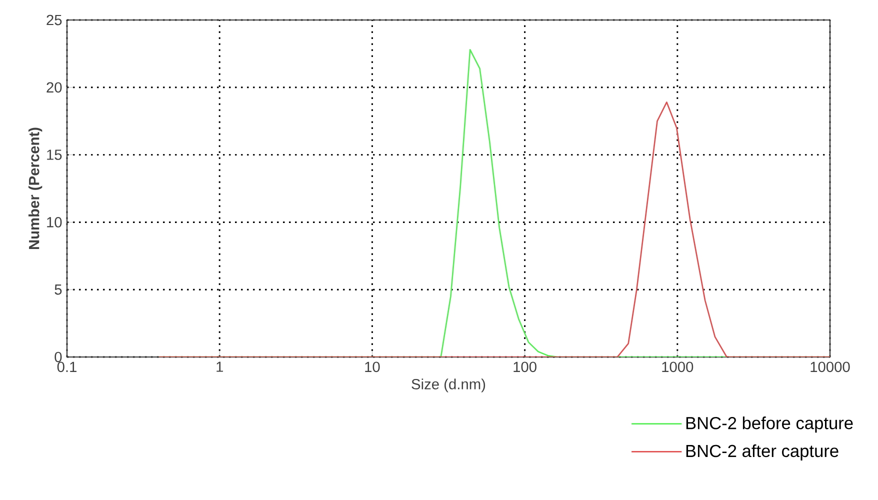 The image size is (878, 500). What do you see at coordinates (830, 367) in the screenshot?
I see `x-tick-label: 10000` at bounding box center [830, 367].